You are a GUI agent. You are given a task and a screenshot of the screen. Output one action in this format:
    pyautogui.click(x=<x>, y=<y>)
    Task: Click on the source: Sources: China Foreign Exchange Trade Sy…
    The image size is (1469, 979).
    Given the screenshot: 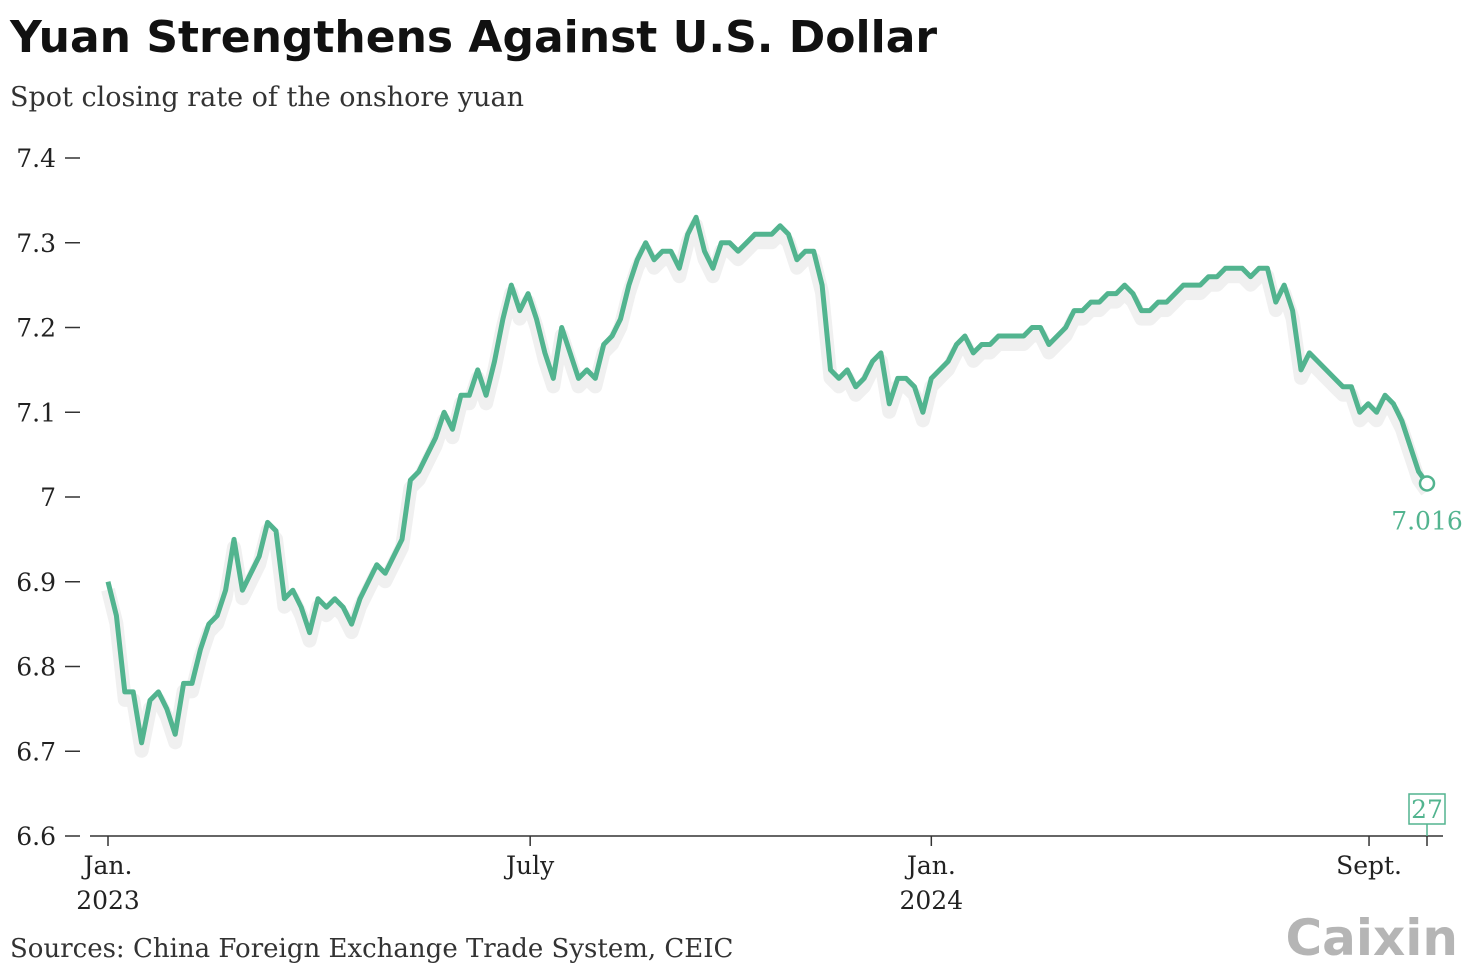 What is the action you would take?
    pyautogui.click(x=371, y=949)
    